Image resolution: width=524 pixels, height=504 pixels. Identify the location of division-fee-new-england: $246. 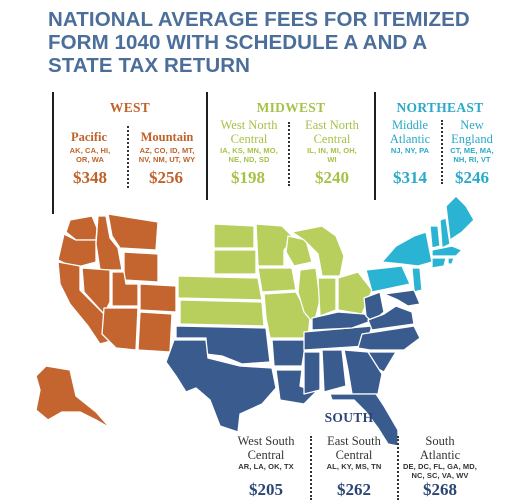
(472, 177).